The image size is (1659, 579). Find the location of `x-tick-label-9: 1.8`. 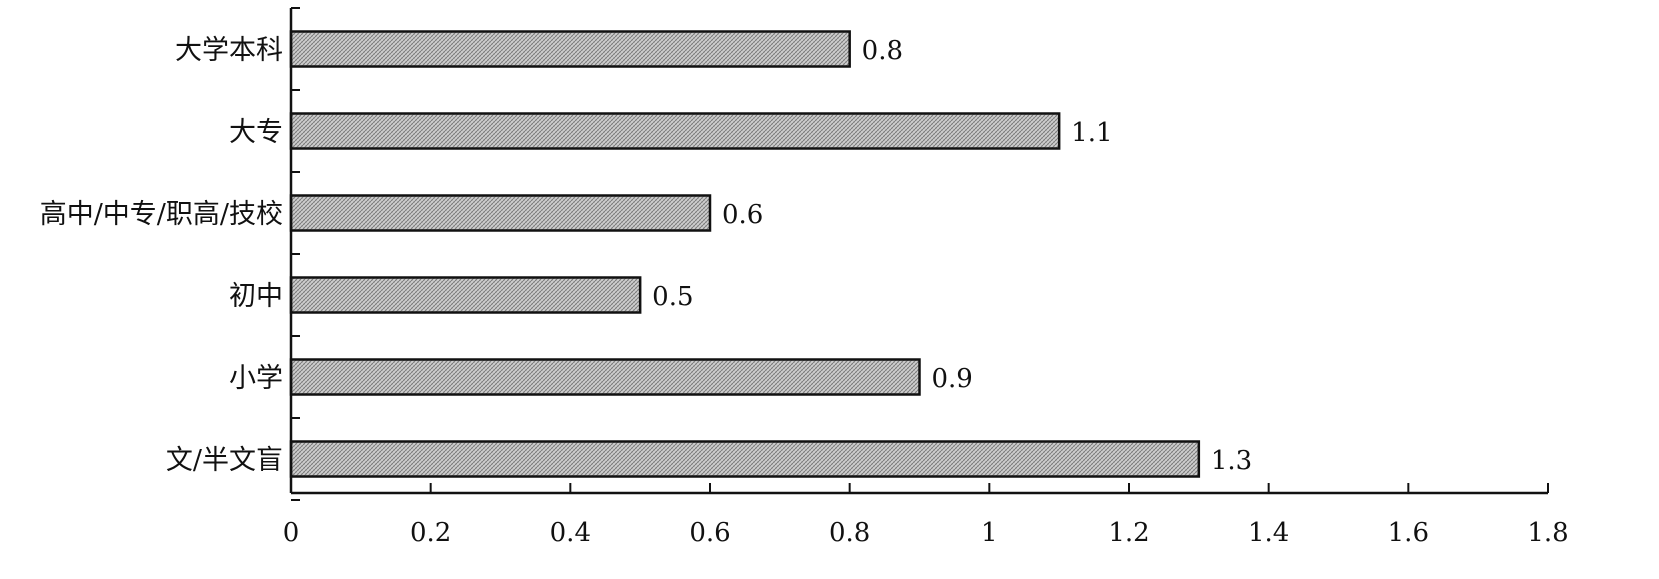

x-tick-label-9: 1.8 is located at coordinates (1547, 533).